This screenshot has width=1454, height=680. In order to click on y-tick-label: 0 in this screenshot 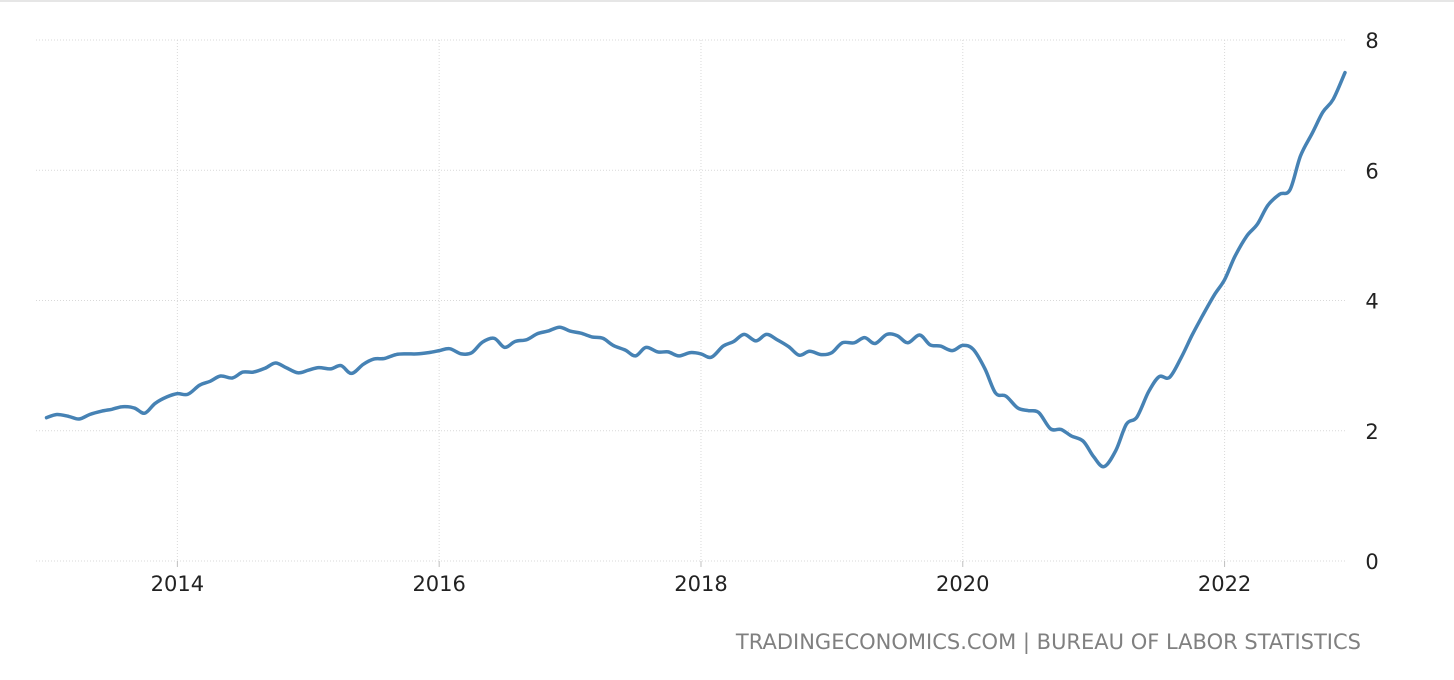, I will do `click(1371, 562)`.